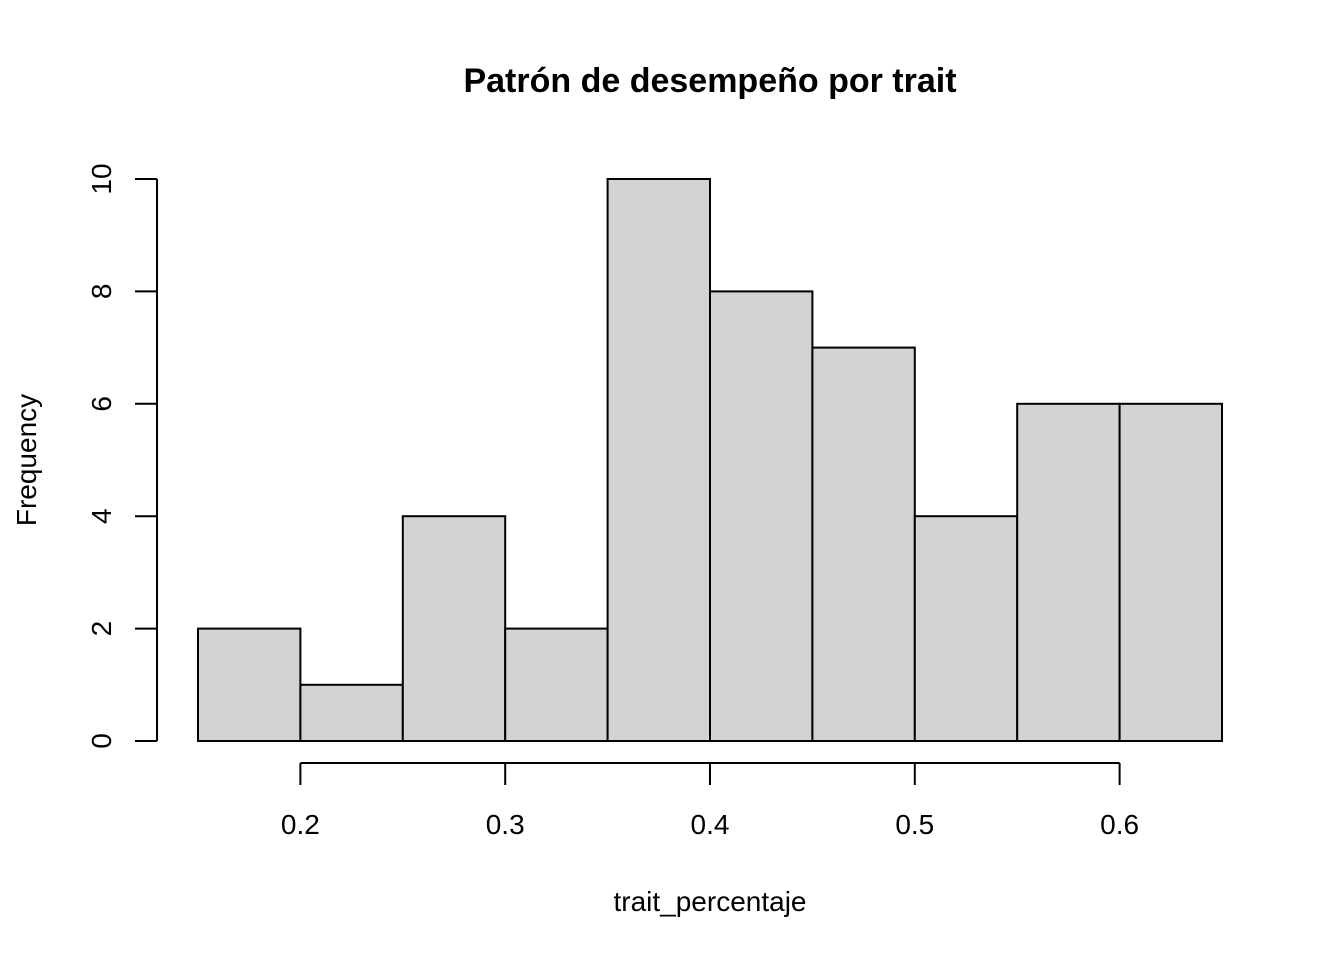  What do you see at coordinates (101, 404) in the screenshot?
I see `y-tick-label-3: 6` at bounding box center [101, 404].